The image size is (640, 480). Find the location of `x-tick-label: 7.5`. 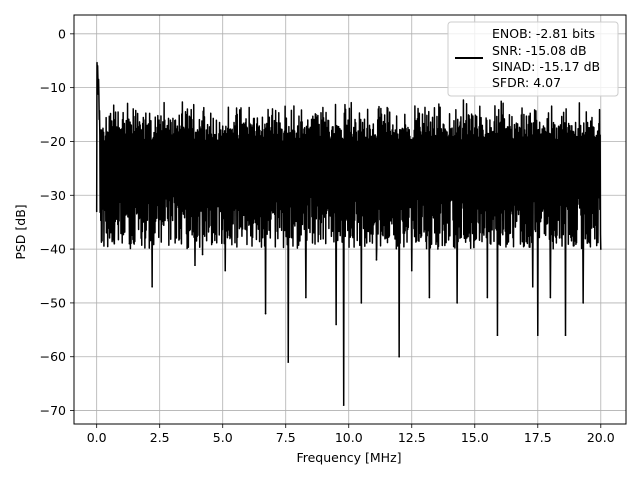

x-tick-label: 7.5 is located at coordinates (286, 437).